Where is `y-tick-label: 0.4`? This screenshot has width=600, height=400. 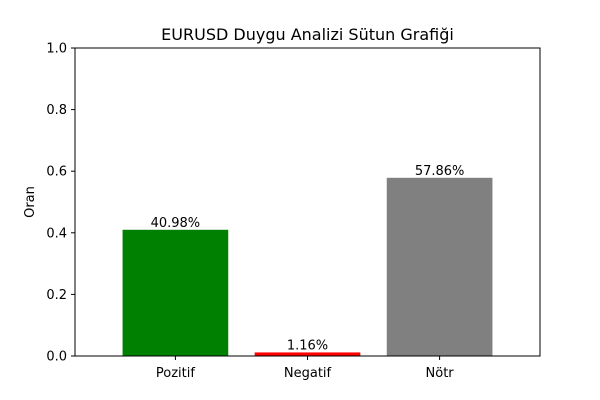 y-tick-label: 0.4 is located at coordinates (56, 233).